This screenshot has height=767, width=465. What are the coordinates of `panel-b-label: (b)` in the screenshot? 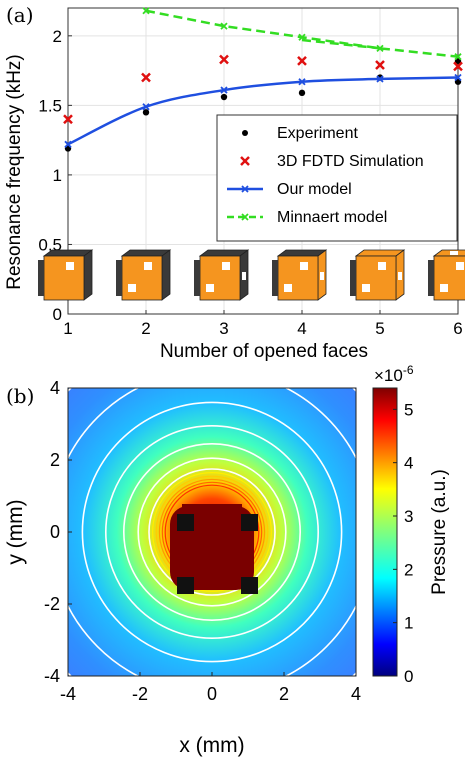 It's located at (20, 396).